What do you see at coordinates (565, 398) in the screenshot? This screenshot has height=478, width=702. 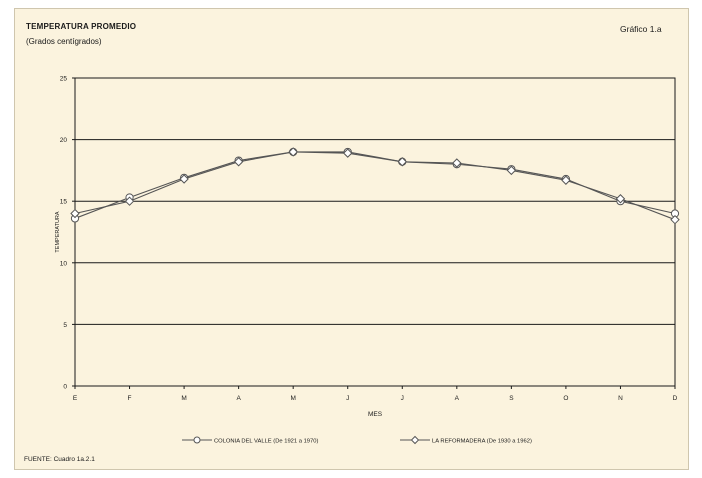 I see `x-tick-label: O` at bounding box center [565, 398].